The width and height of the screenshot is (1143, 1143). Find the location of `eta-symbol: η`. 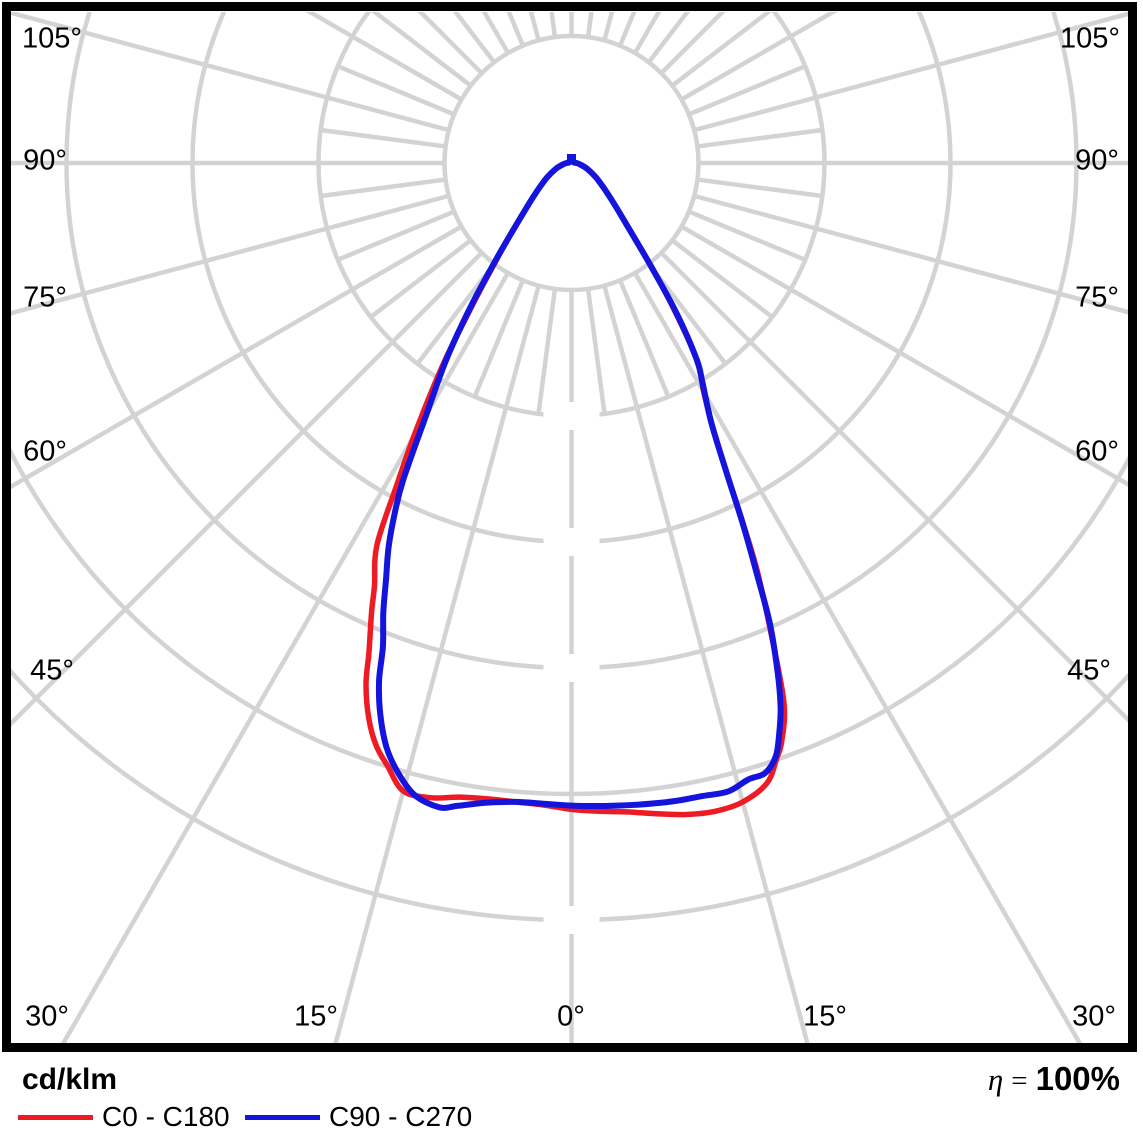

eta-symbol: η is located at coordinates (995, 1079).